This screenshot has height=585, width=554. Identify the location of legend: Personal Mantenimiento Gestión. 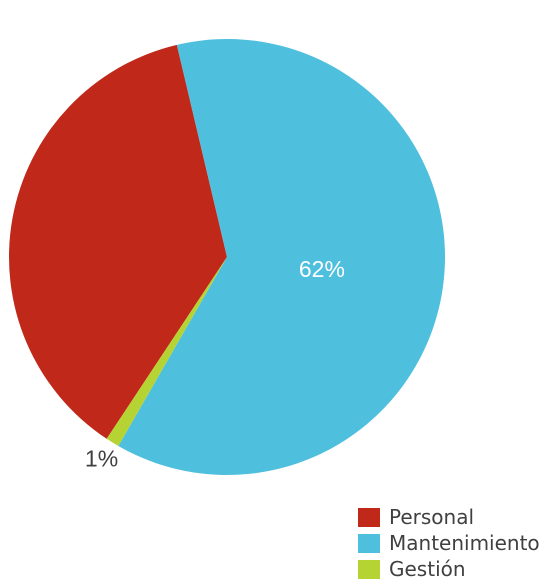
(449, 543).